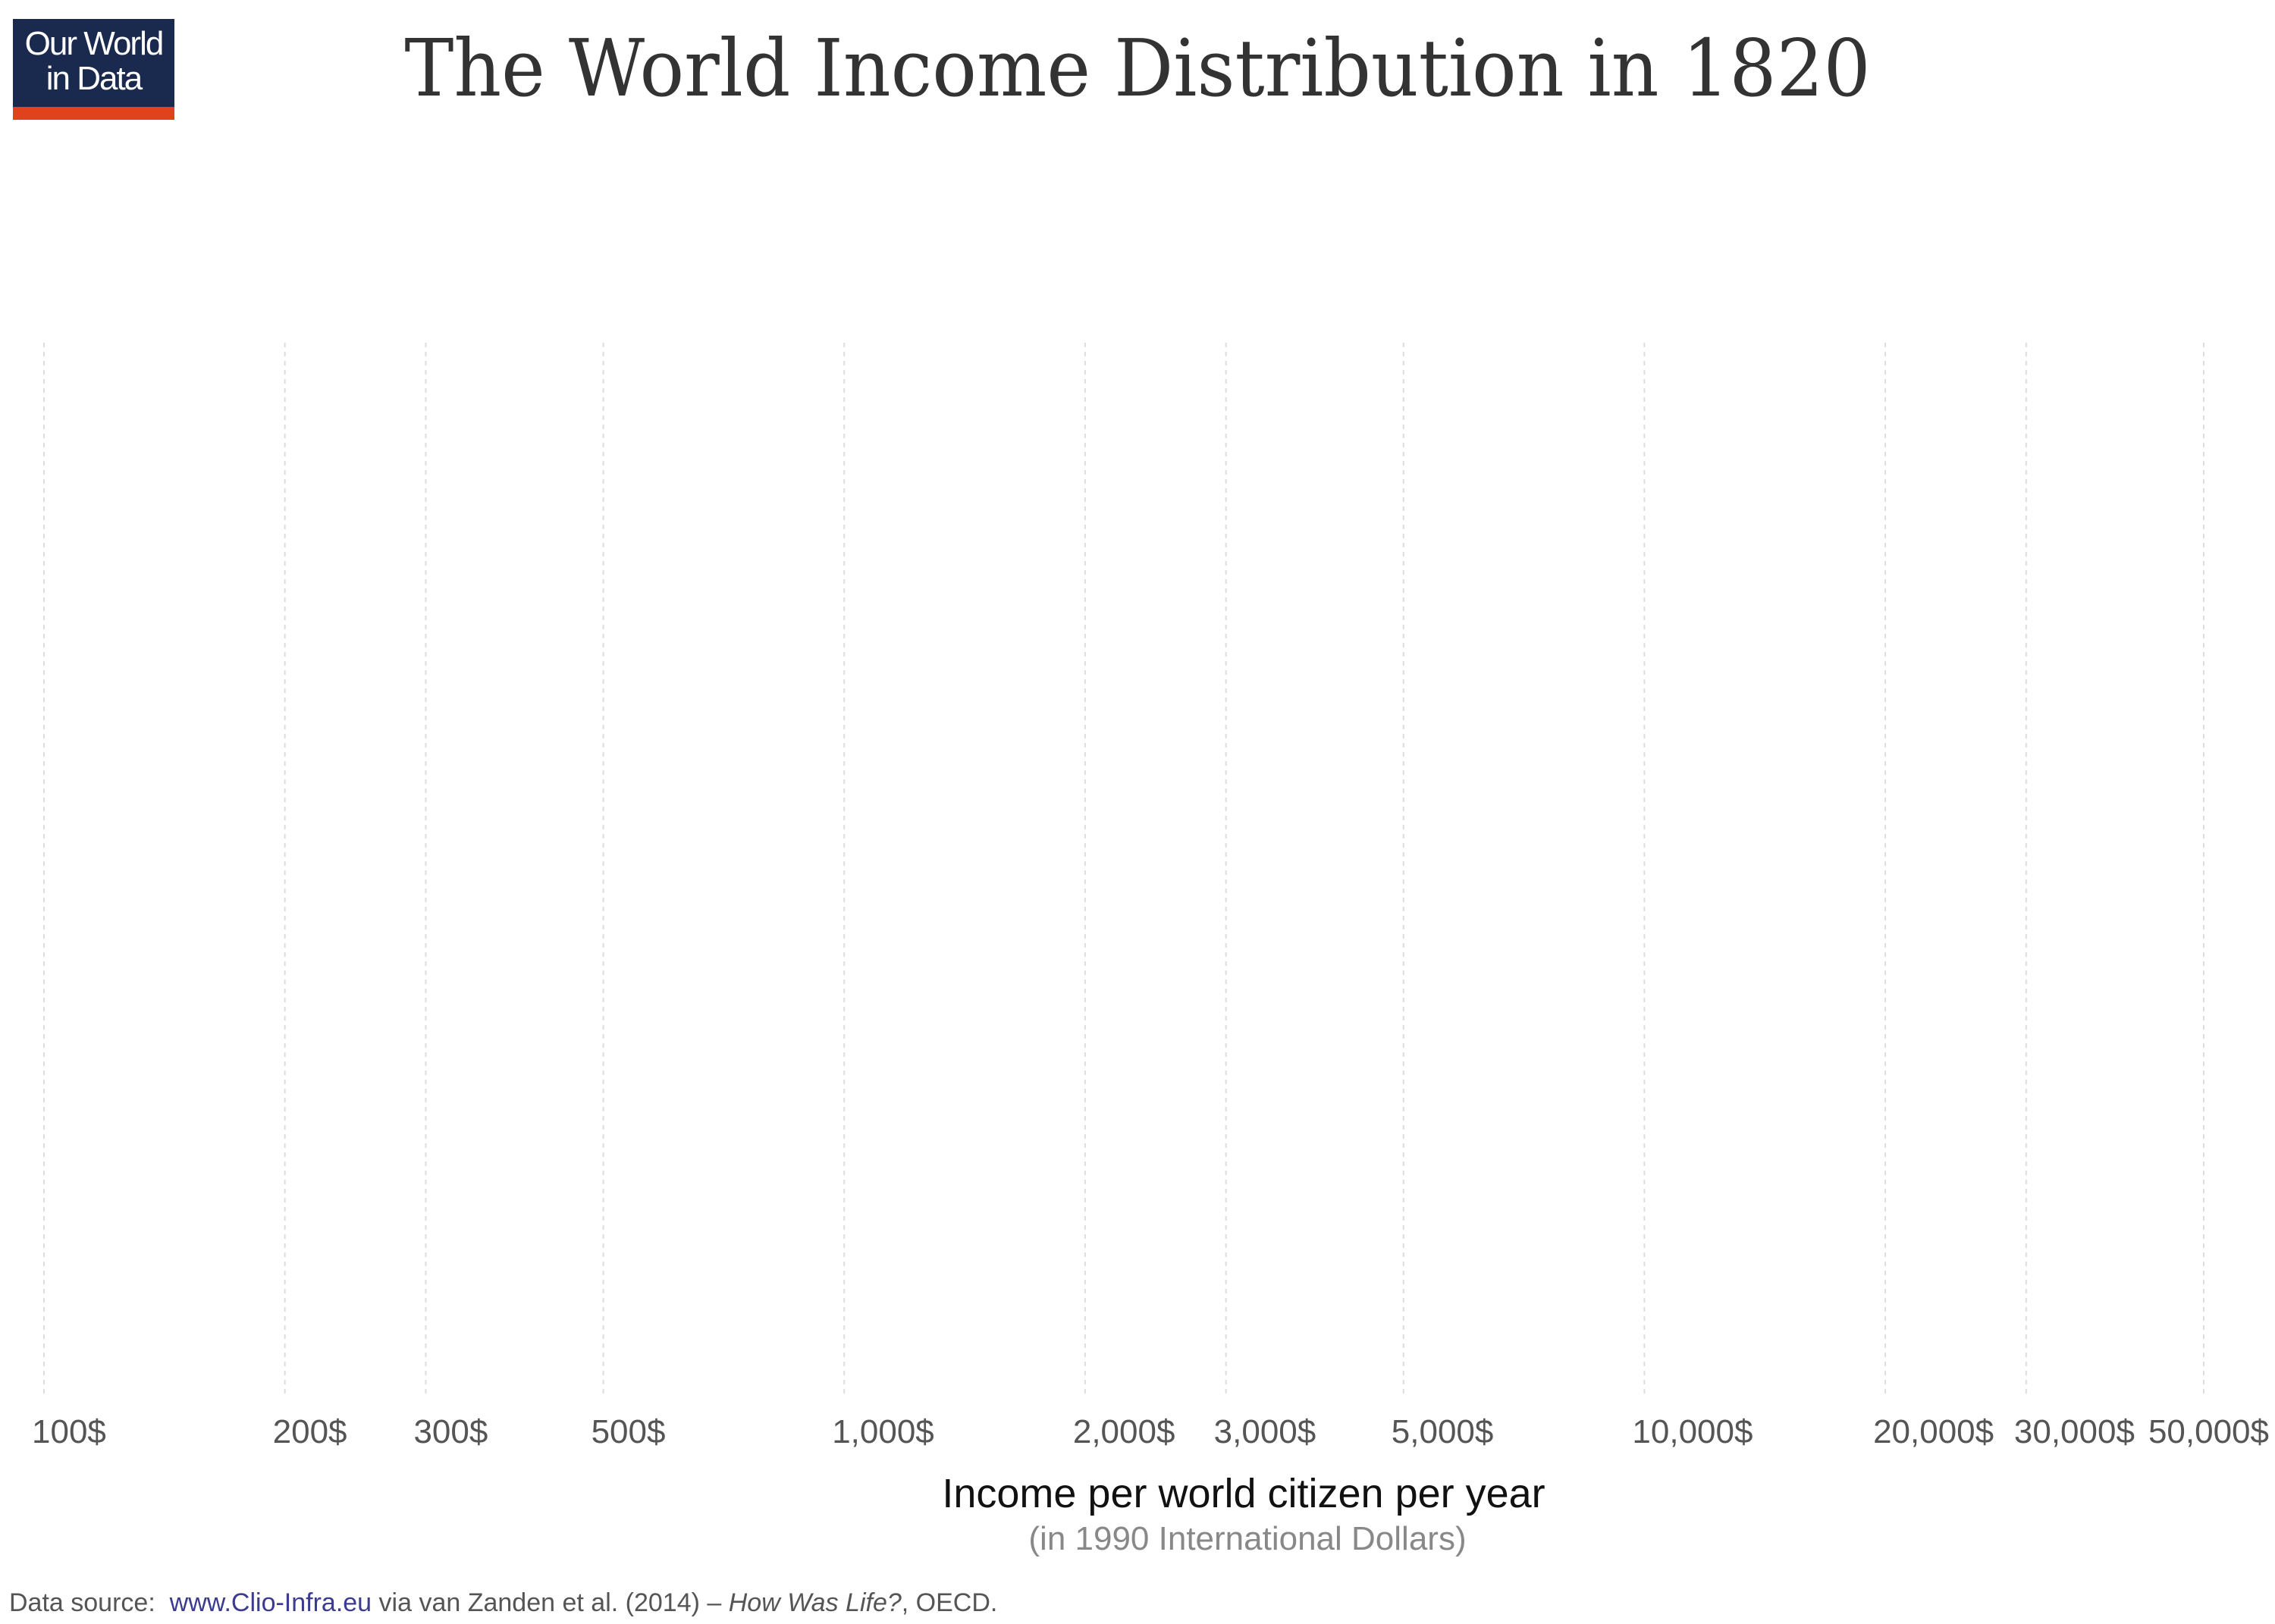  What do you see at coordinates (883, 1431) in the screenshot?
I see `x-tick-label: 1,000$` at bounding box center [883, 1431].